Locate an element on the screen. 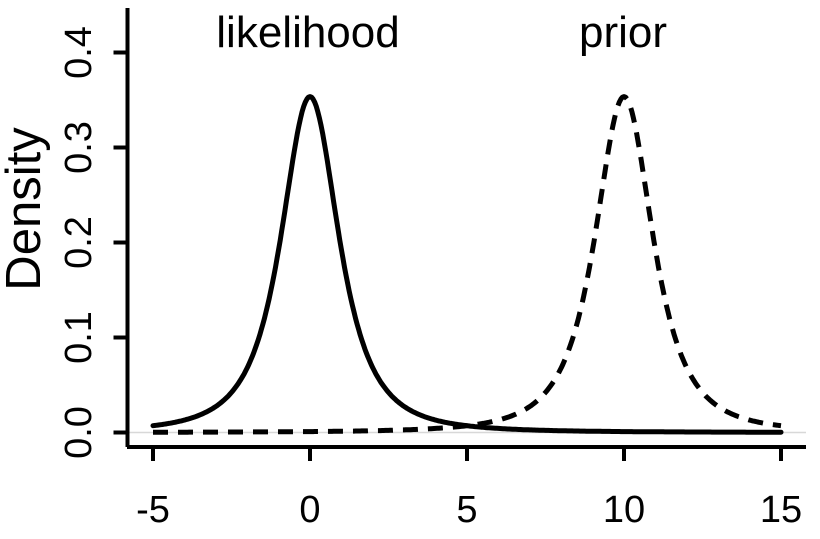  x-tick-label: 15 is located at coordinates (781, 510).